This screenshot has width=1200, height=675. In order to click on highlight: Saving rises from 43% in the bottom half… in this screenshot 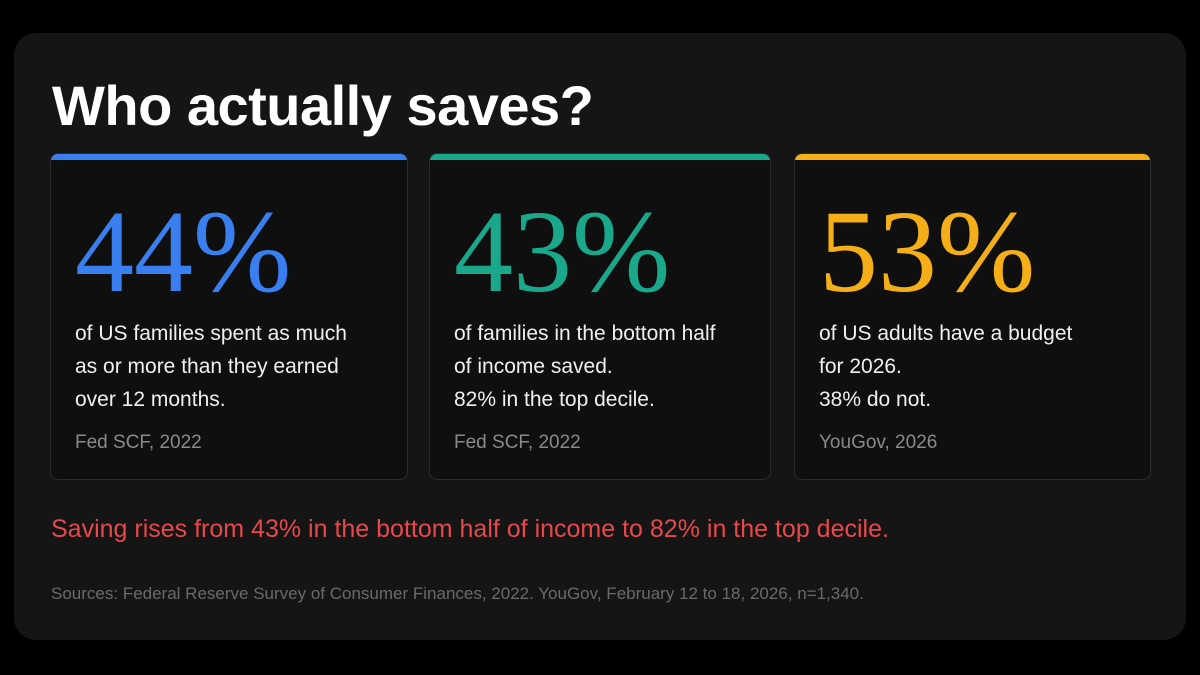, I will do `click(470, 529)`.